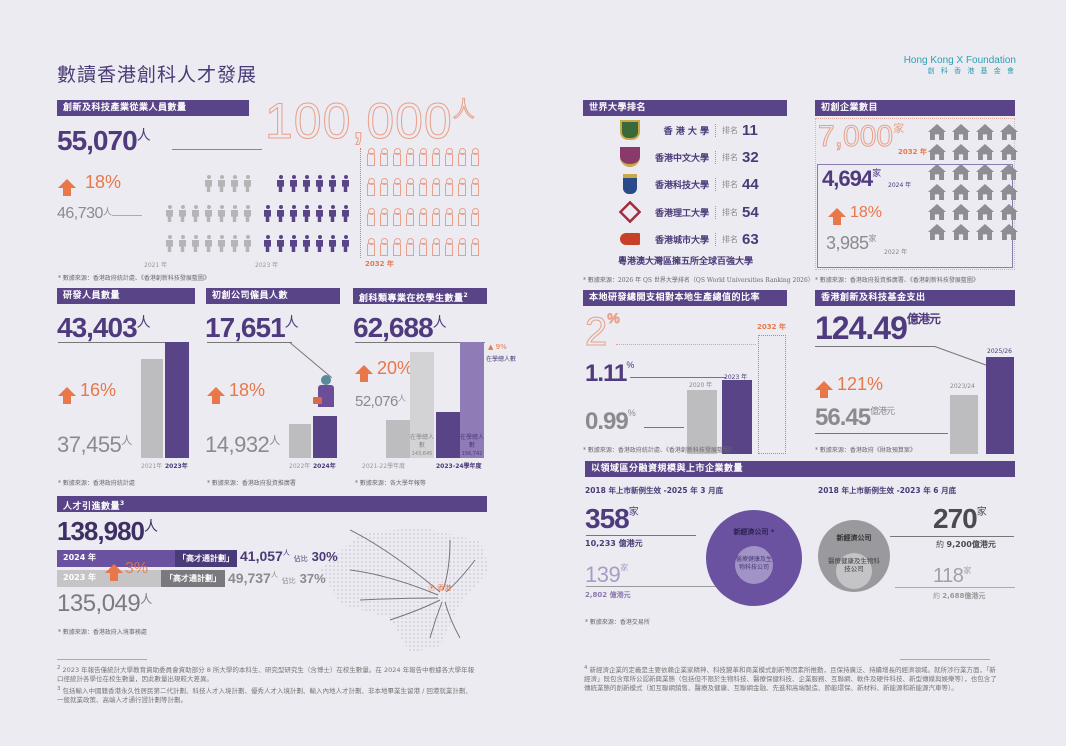  What do you see at coordinates (960, 65) in the screenshot?
I see `brand-logo: Hong Kong X Foundation 創 科 香 港 基 金 會` at bounding box center [960, 65].